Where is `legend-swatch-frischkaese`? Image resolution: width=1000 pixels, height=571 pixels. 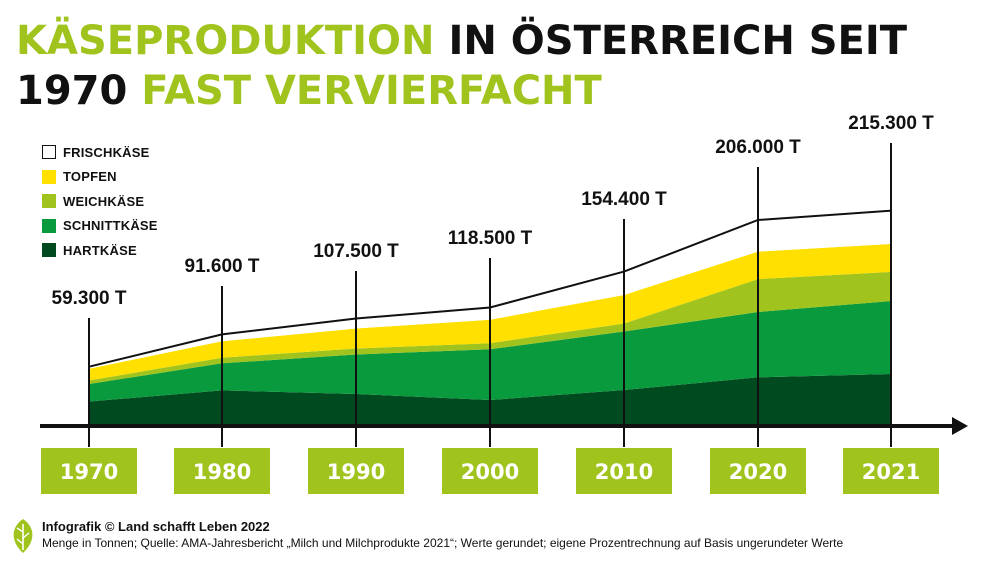 legend-swatch-frischkaese is located at coordinates (49, 152).